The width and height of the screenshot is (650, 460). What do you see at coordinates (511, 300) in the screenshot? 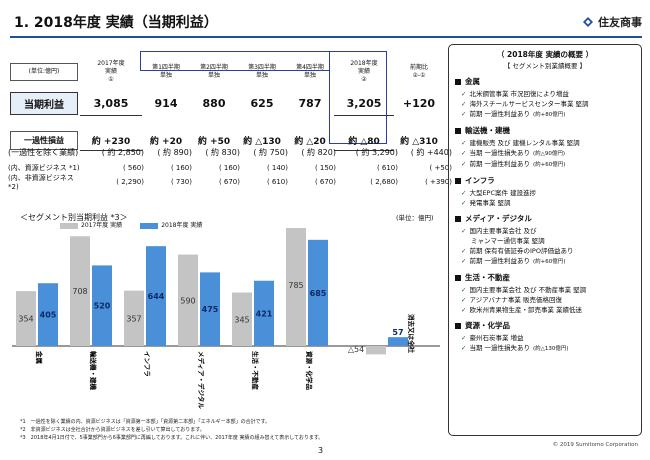
I see `summary-item: ✓ アジアバナナ事業 販売価格回復` at bounding box center [511, 300].